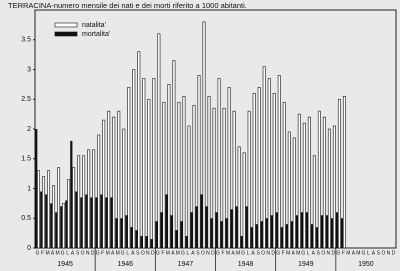  Describe the element at coordinates (29, 69) in the screenshot. I see `y-tick-label: 3` at that location.